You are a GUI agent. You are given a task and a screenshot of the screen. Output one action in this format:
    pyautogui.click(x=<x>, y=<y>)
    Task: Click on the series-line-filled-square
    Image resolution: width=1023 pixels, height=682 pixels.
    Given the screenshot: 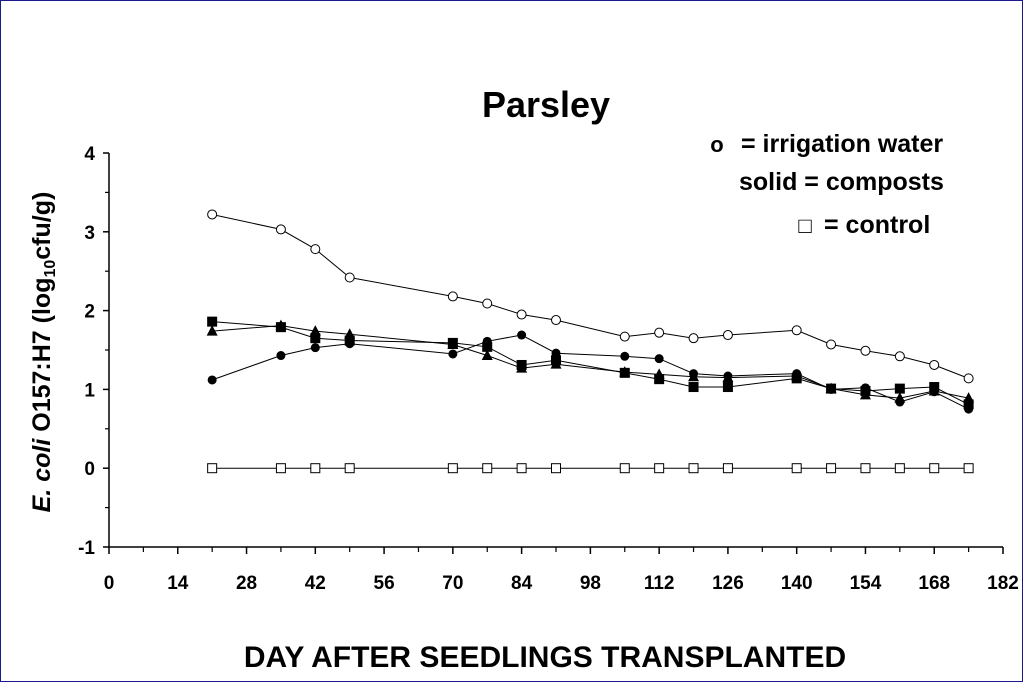 What is the action you would take?
    pyautogui.click(x=590, y=363)
    